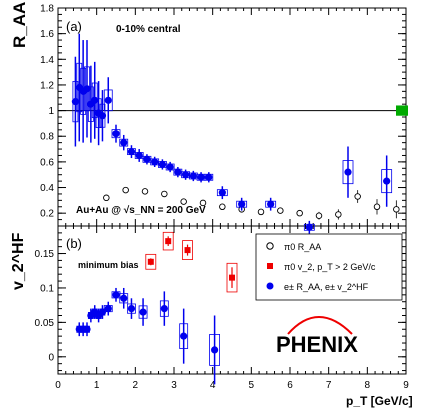 This screenshot has height=411, width=424. What do you see at coordinates (368, 385) in the screenshot?
I see `x-tick-label: 8` at bounding box center [368, 385].